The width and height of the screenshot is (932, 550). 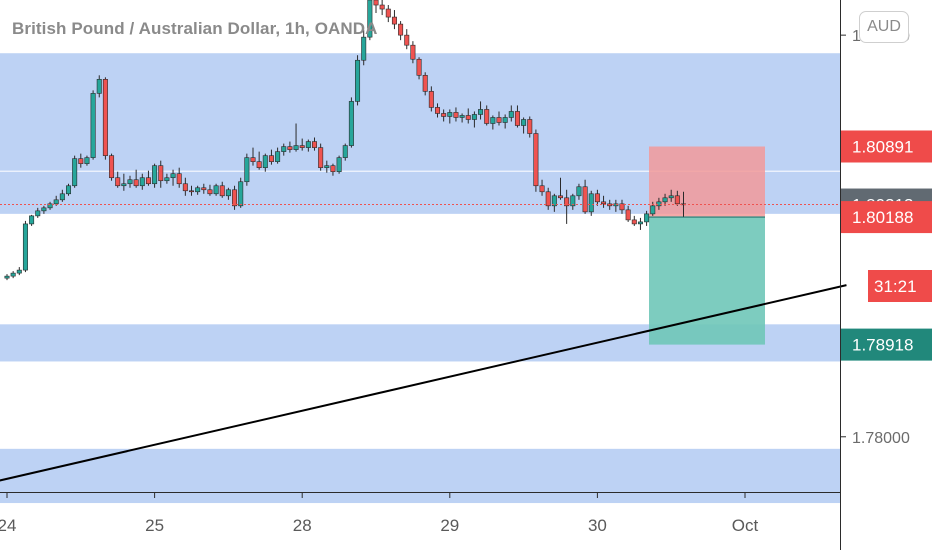 What do you see at coordinates (895, 286) in the screenshot?
I see `countdown-badge-text: 31:21` at bounding box center [895, 286].